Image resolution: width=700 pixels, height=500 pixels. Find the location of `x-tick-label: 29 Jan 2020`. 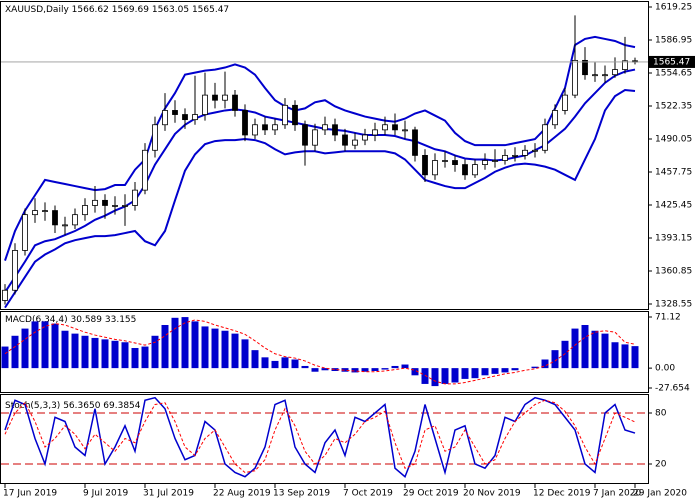

x-tick-label: 29 Jan 2020 is located at coordinates (660, 494).